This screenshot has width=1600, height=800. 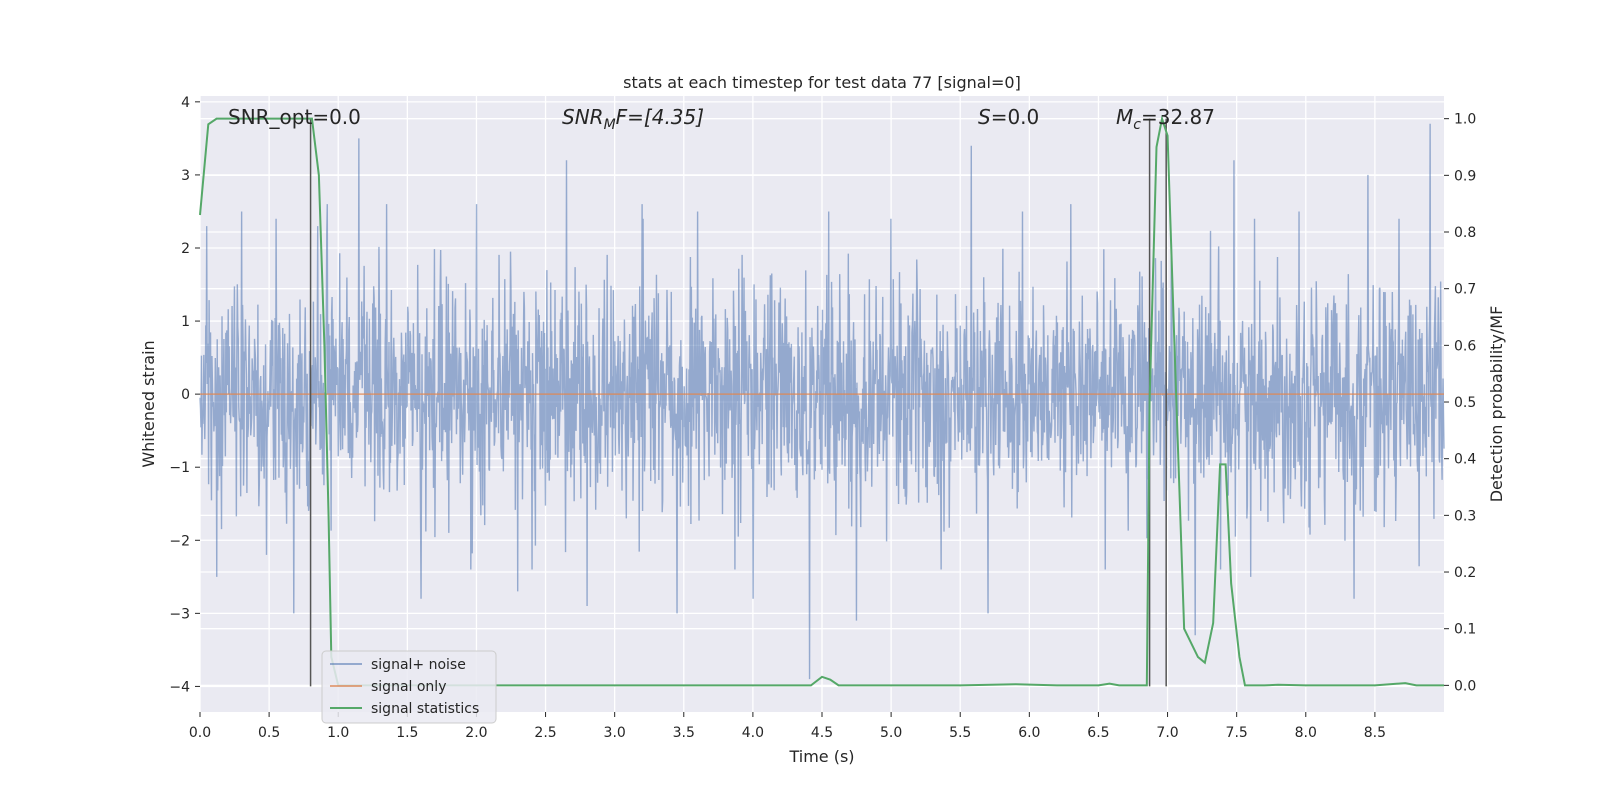 I want to click on x-tick-label: 3.5, so click(x=684, y=733).